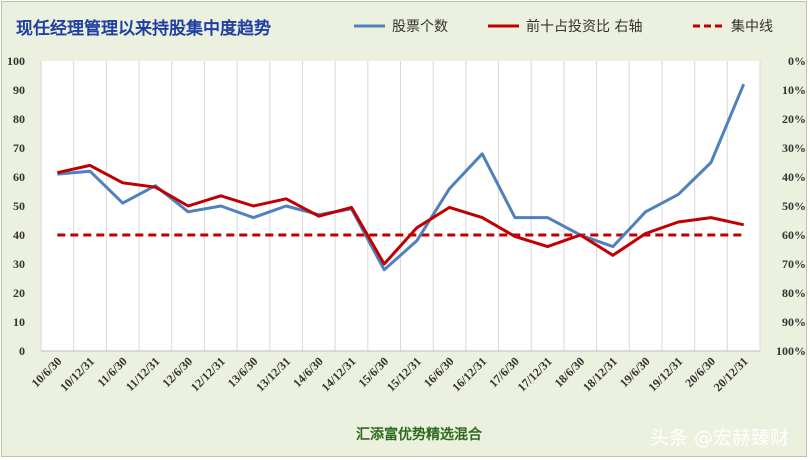  I want to click on watermark-text: 头条 @宏赫臻财, so click(719, 438).